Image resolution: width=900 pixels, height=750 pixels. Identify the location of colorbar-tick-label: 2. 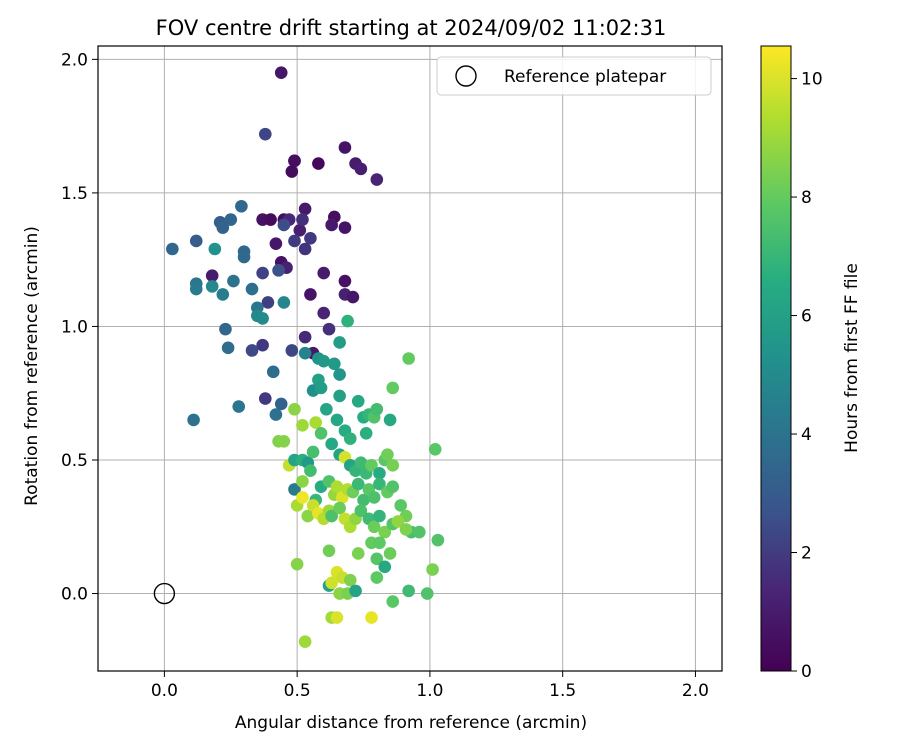
(806, 554).